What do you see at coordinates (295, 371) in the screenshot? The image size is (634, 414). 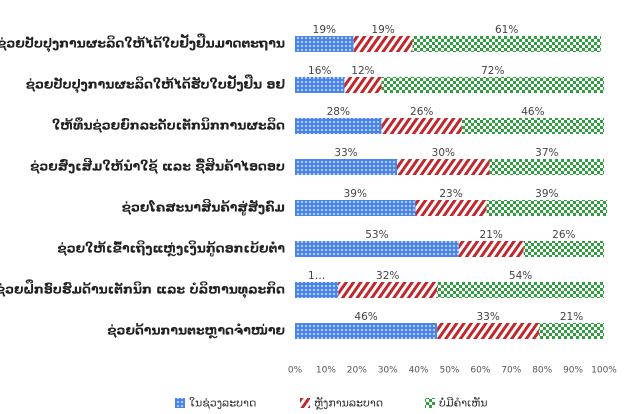 I see `x-tick-label: 0%` at bounding box center [295, 371].